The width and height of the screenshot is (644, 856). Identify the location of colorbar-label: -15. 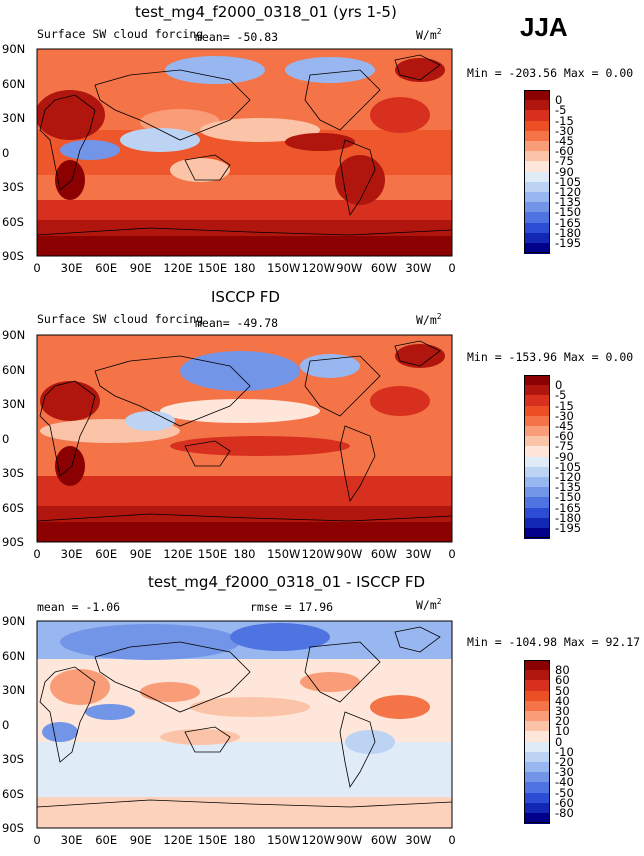
(564, 405).